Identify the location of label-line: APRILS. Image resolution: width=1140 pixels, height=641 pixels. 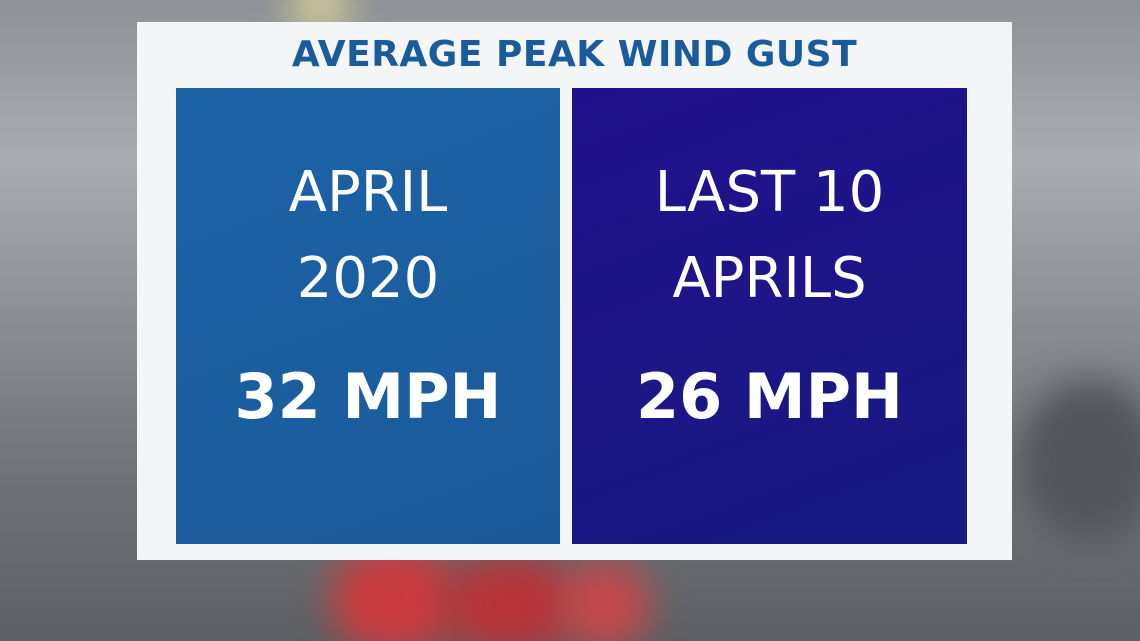
(769, 278).